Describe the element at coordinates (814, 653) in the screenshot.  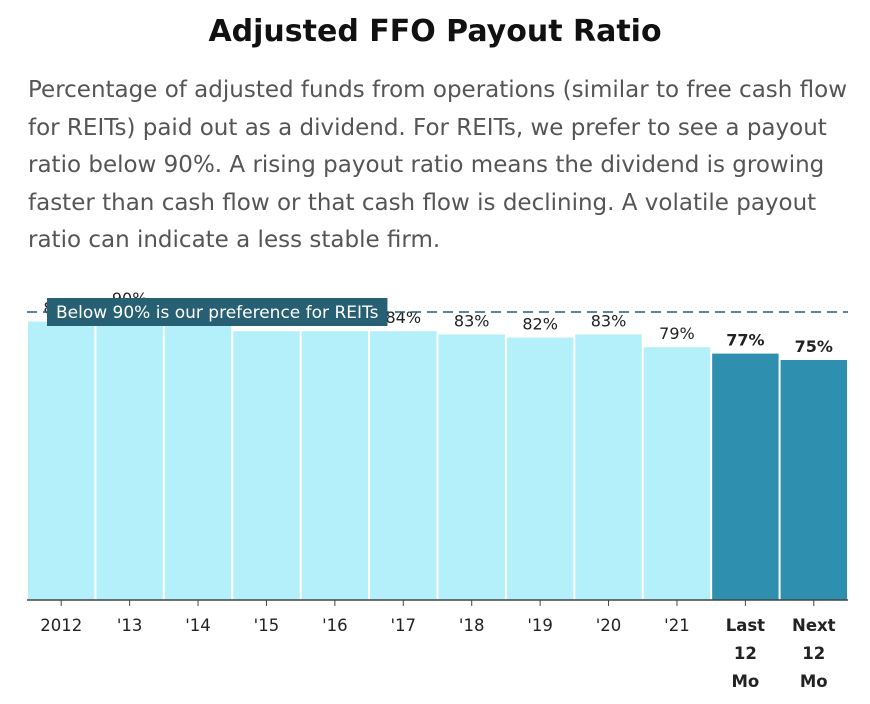
I see `x-tick-label: Next 12 Mo` at that location.